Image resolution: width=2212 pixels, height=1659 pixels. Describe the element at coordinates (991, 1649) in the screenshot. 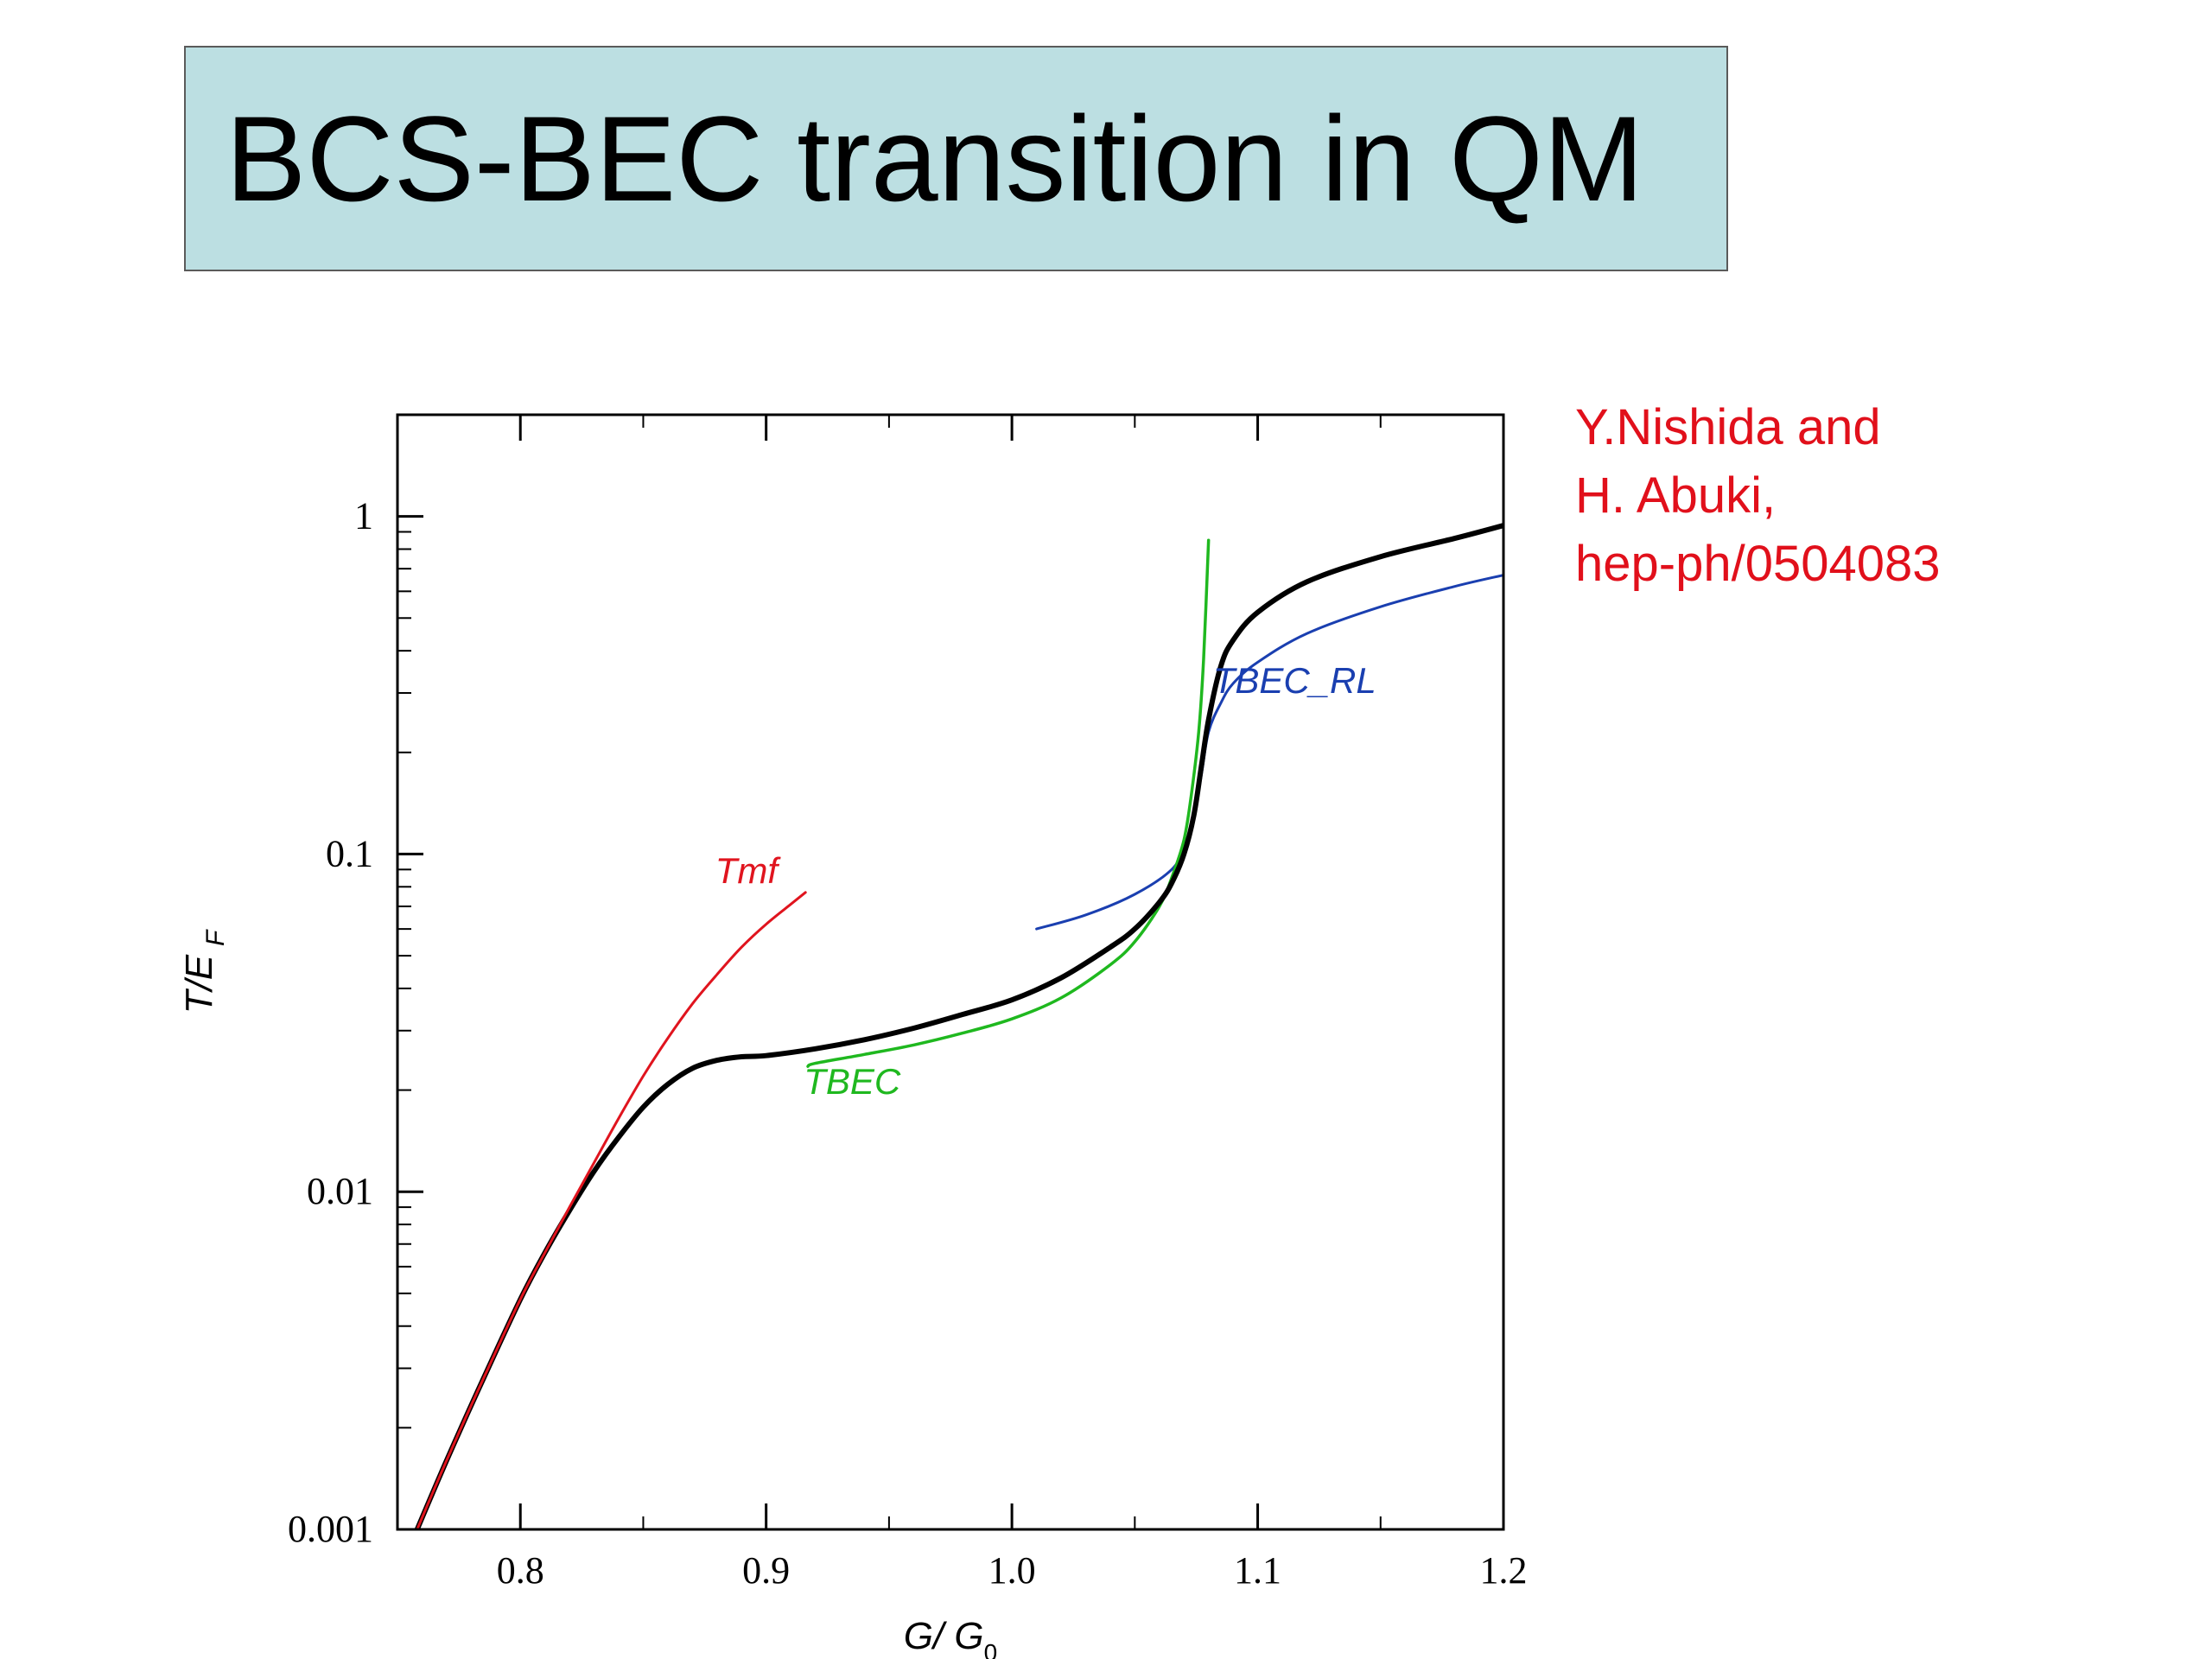

I see `x-axis-label-sub: 0` at that location.